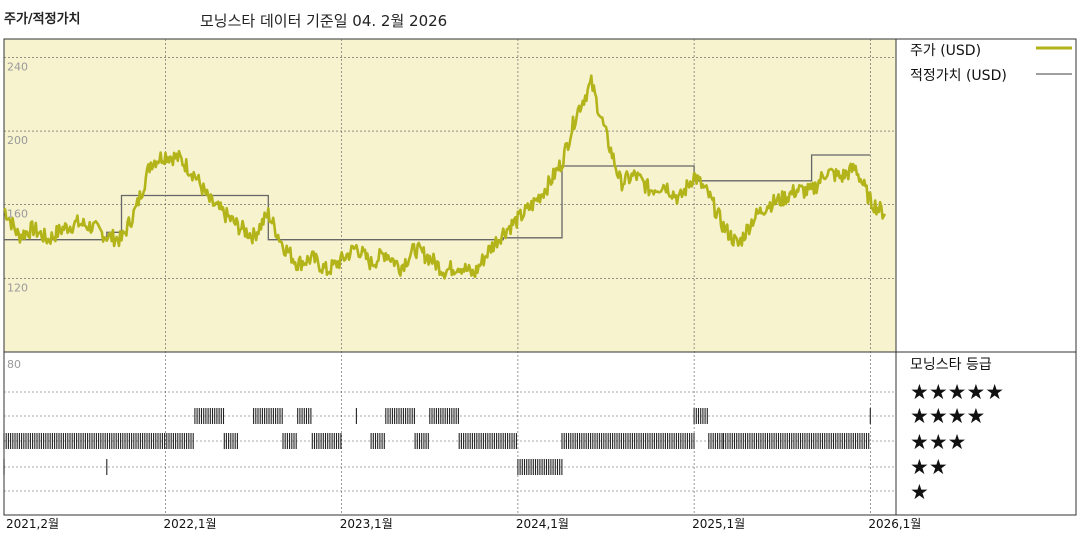 This screenshot has width=1080, height=540. What do you see at coordinates (366, 524) in the screenshot?
I see `x-tick-label: 2023,1월` at bounding box center [366, 524].